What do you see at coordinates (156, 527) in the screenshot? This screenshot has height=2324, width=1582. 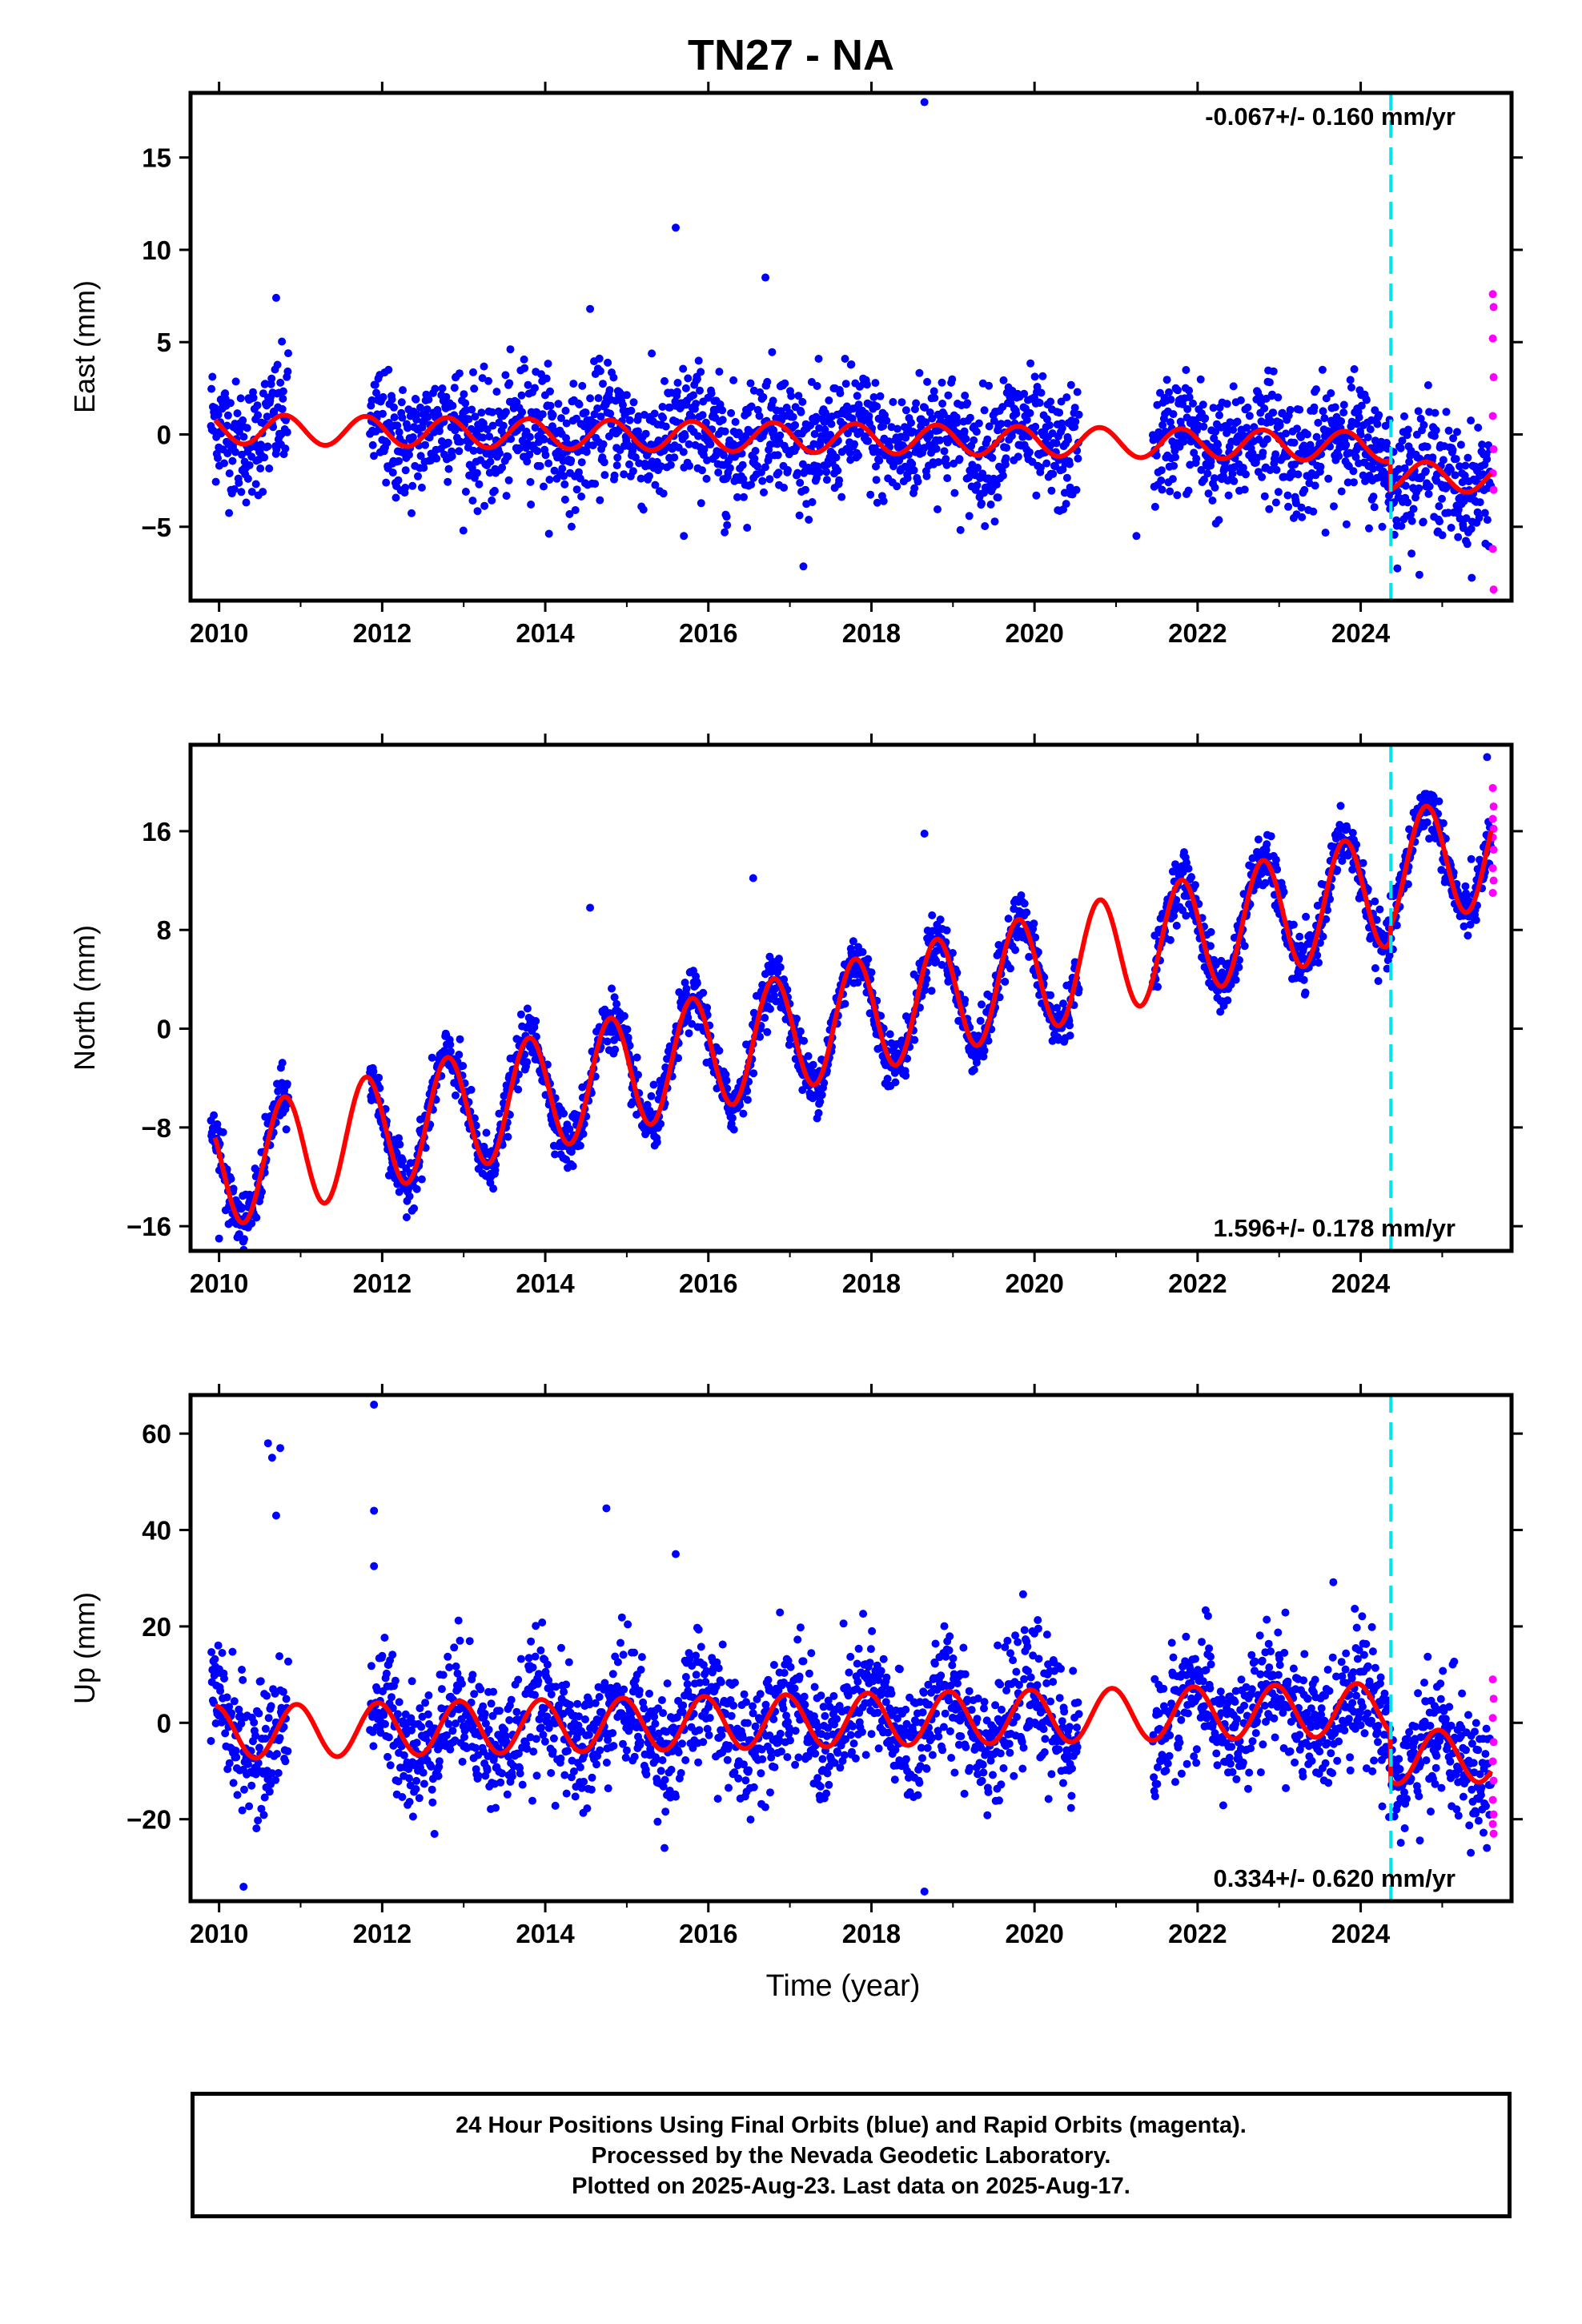 I see `east-y-tick-label: −5` at bounding box center [156, 527].